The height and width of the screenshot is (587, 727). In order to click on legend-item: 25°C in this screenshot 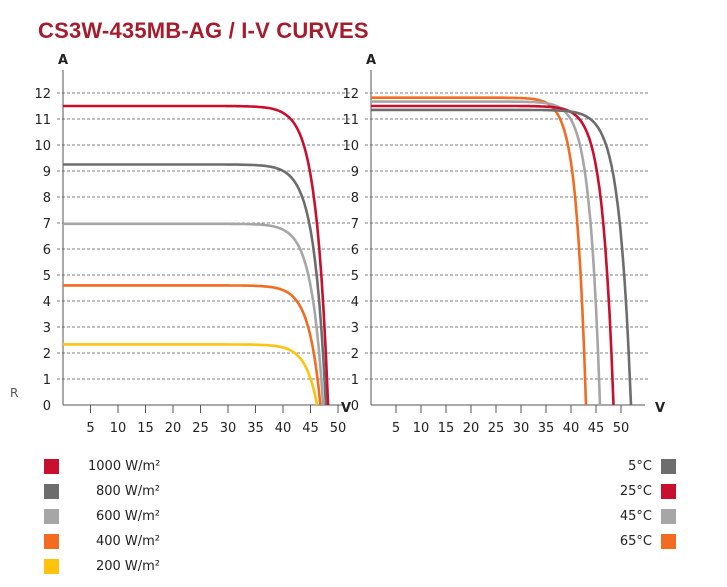, I will do `click(638, 491)`.